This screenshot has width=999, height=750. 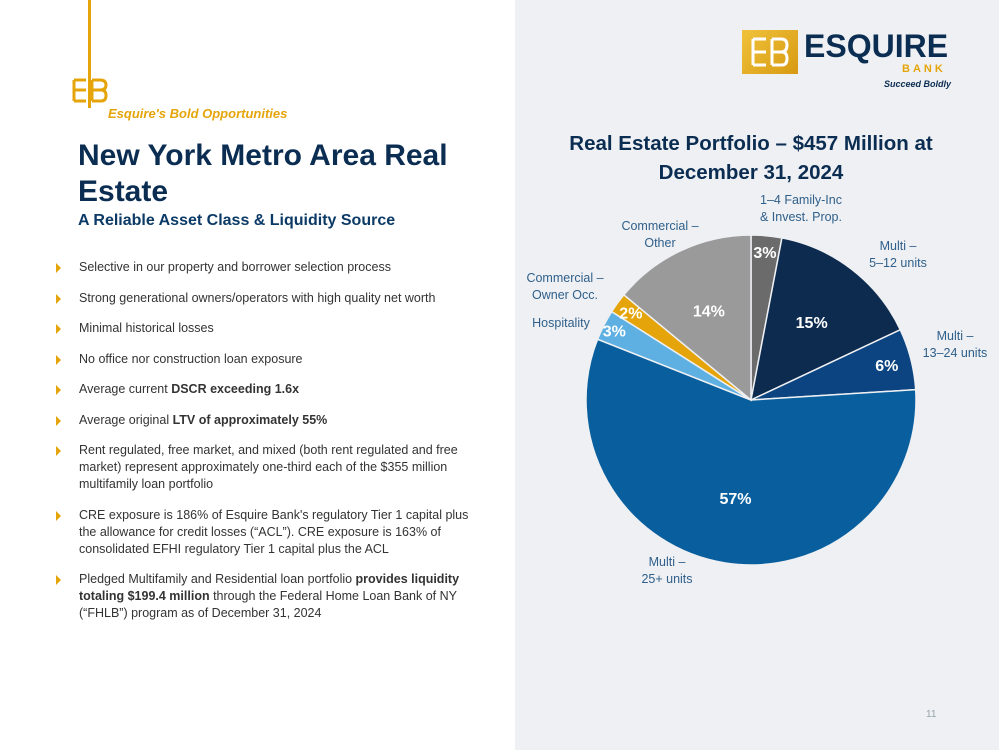 I want to click on bullet-item: No office nor construction loan exposure, so click(x=268, y=359).